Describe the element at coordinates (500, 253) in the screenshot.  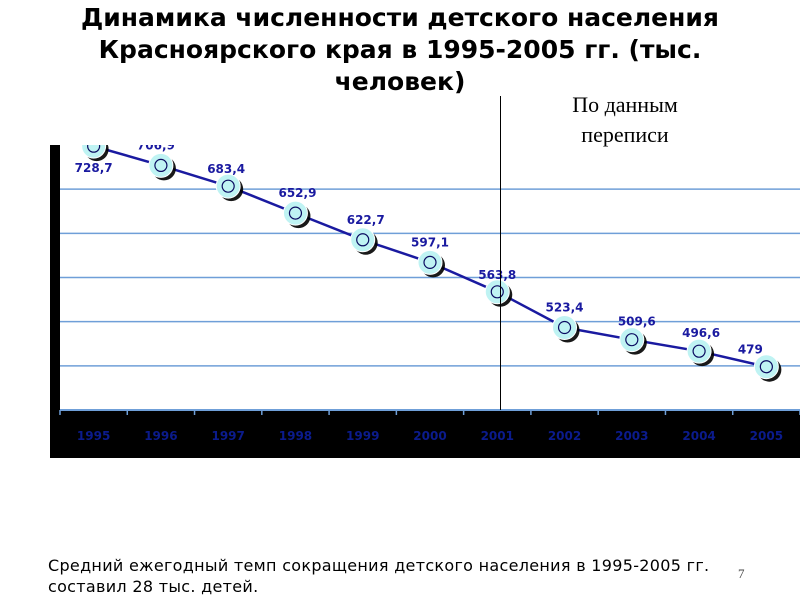
I see `census-divider-line` at that location.